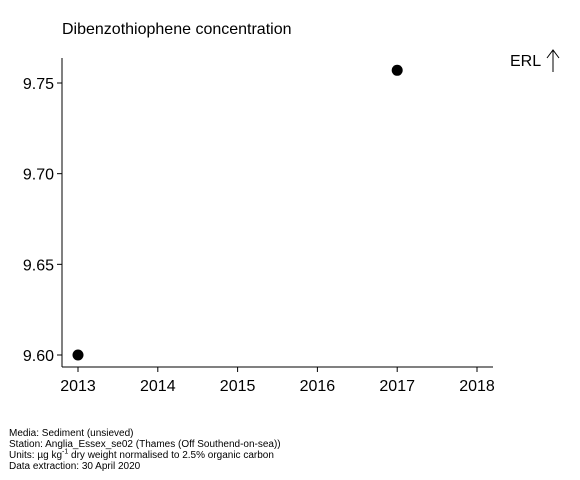  I want to click on y-tick-label: 9.70, so click(38, 175).